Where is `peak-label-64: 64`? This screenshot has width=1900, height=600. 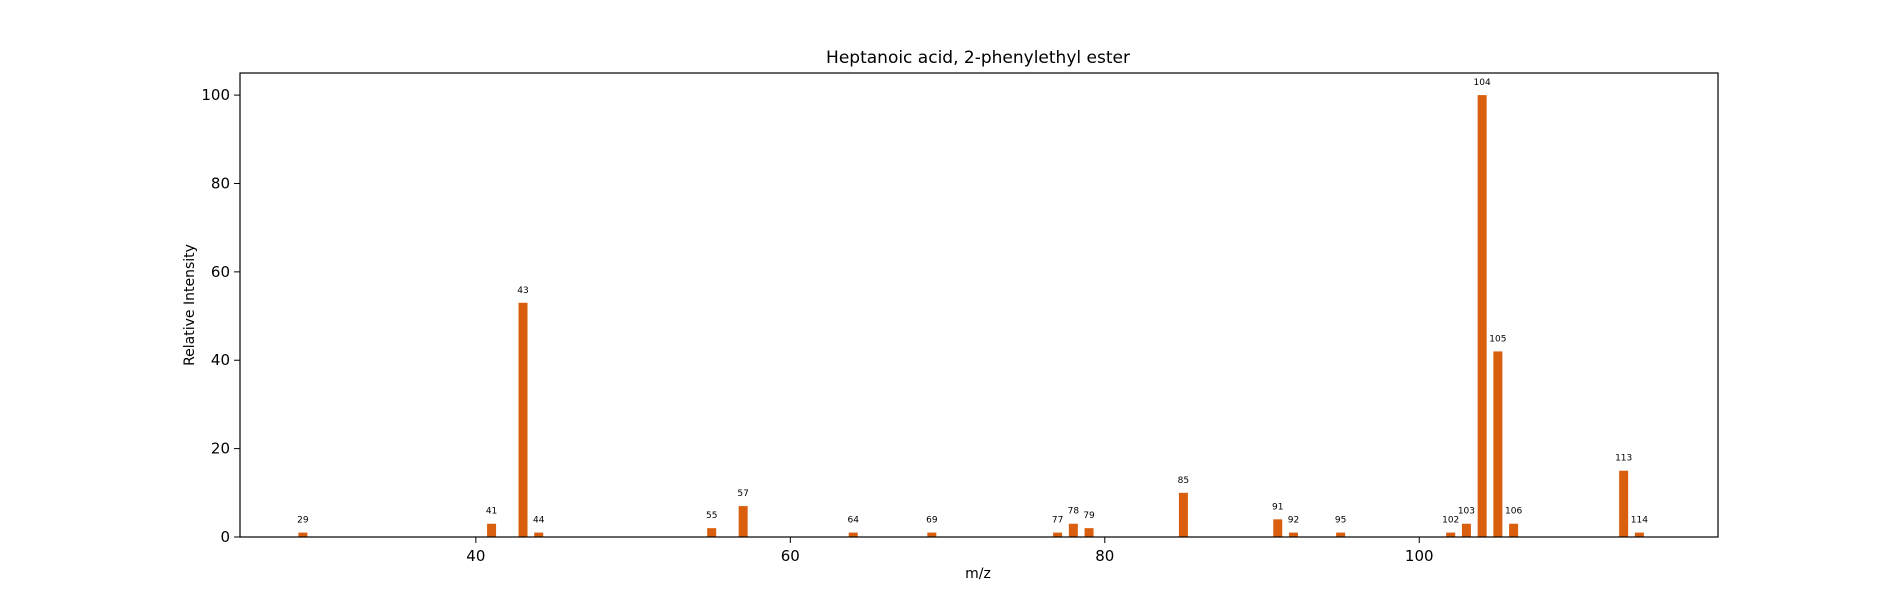
peak-label-64: 64 is located at coordinates (853, 521).